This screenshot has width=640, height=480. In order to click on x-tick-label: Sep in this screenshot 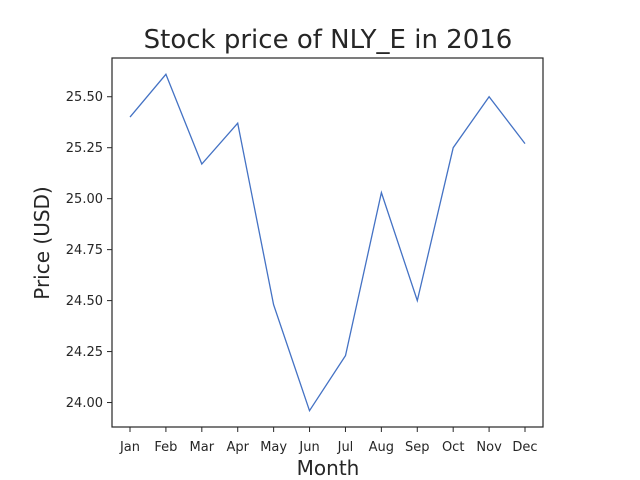, I will do `click(417, 447)`.